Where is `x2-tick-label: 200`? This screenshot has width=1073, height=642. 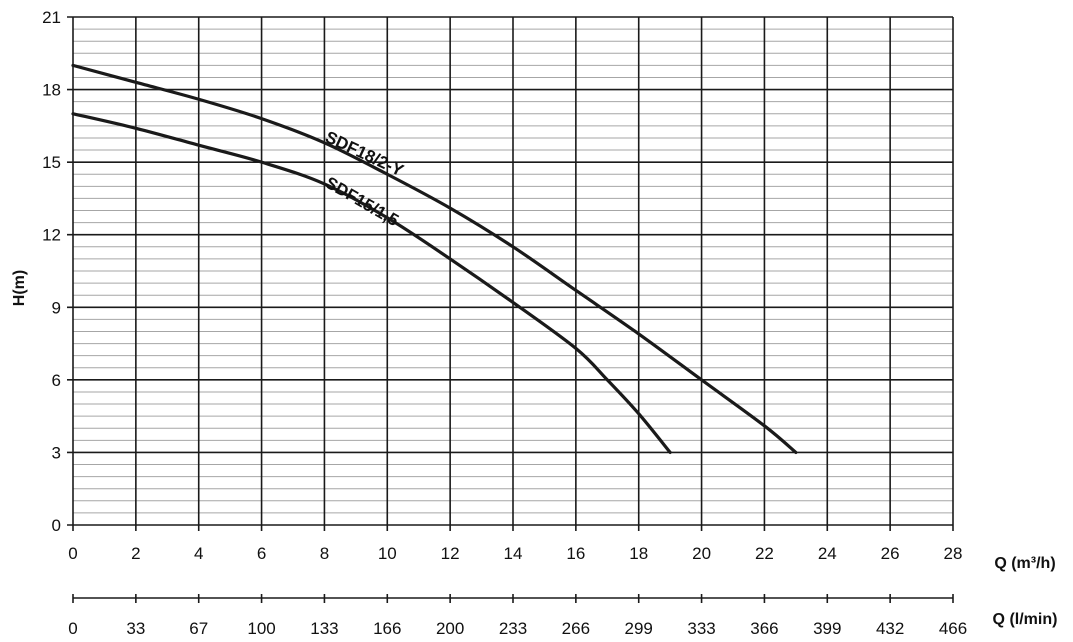 x2-tick-label: 200 is located at coordinates (450, 628).